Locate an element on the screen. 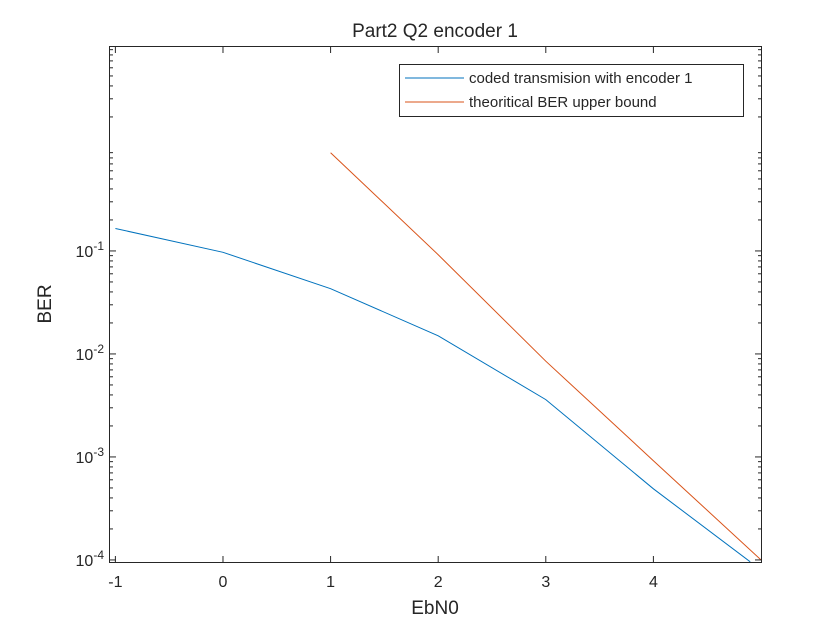  y-tick-label: 10⁻² is located at coordinates (90, 353).